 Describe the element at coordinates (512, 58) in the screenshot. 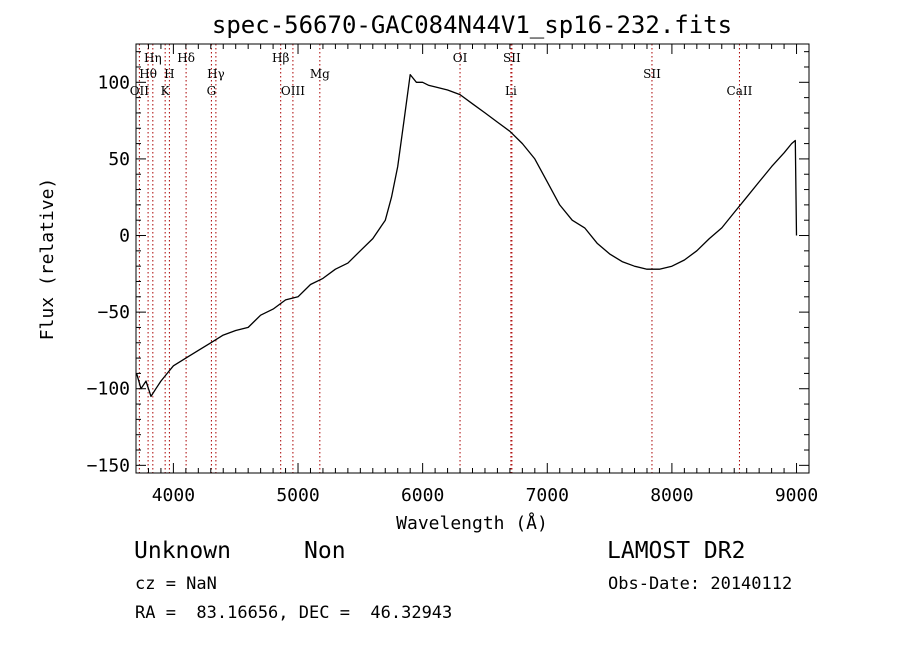

I see `line-label-12: SII` at that location.